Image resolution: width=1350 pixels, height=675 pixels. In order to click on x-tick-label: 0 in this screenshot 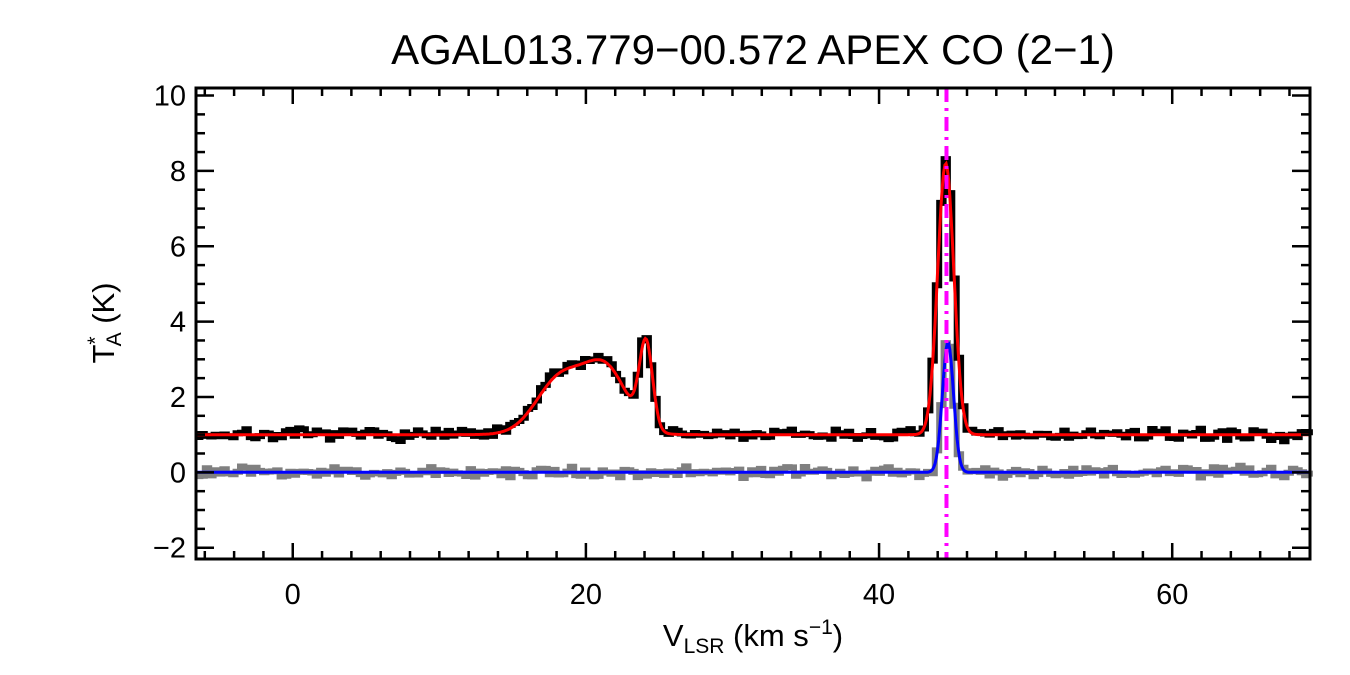, I will do `click(293, 595)`.